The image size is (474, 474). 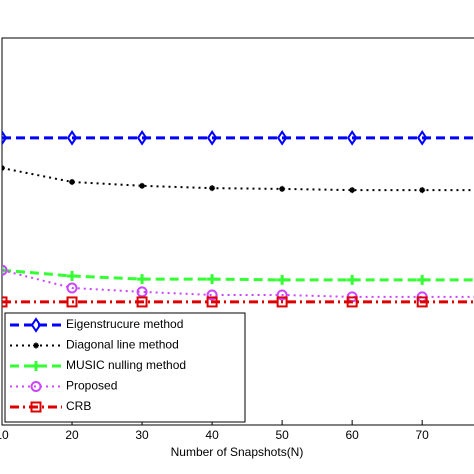 I want to click on x-tick-label: 40, so click(x=212, y=435).